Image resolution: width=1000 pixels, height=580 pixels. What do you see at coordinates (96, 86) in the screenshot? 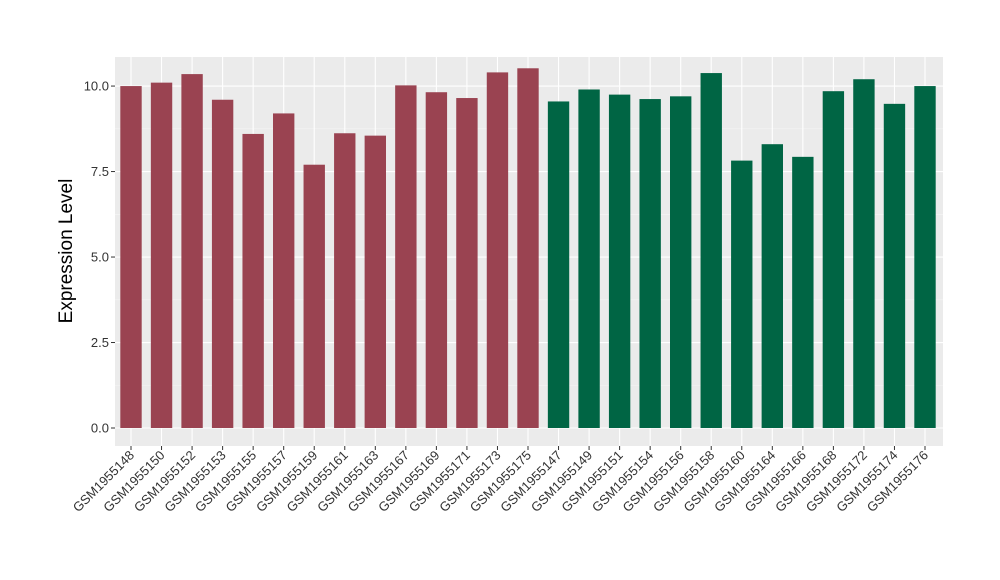
I see `y-tick-label: 10.0` at bounding box center [96, 86].